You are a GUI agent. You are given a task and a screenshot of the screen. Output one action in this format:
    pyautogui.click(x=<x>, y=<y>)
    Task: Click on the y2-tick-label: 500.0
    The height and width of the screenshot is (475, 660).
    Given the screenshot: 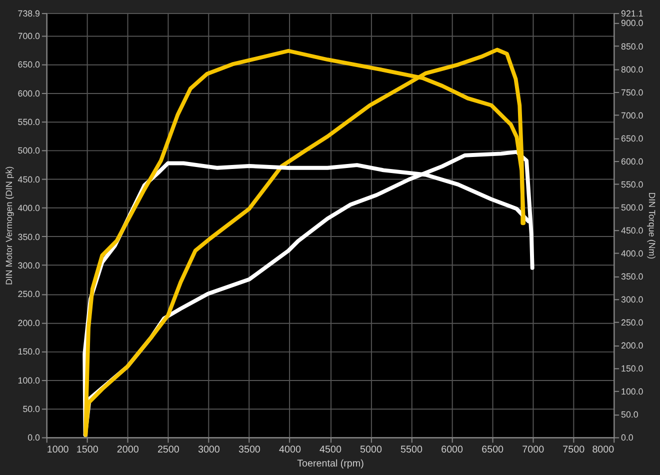 What is the action you would take?
    pyautogui.click(x=632, y=207)
    